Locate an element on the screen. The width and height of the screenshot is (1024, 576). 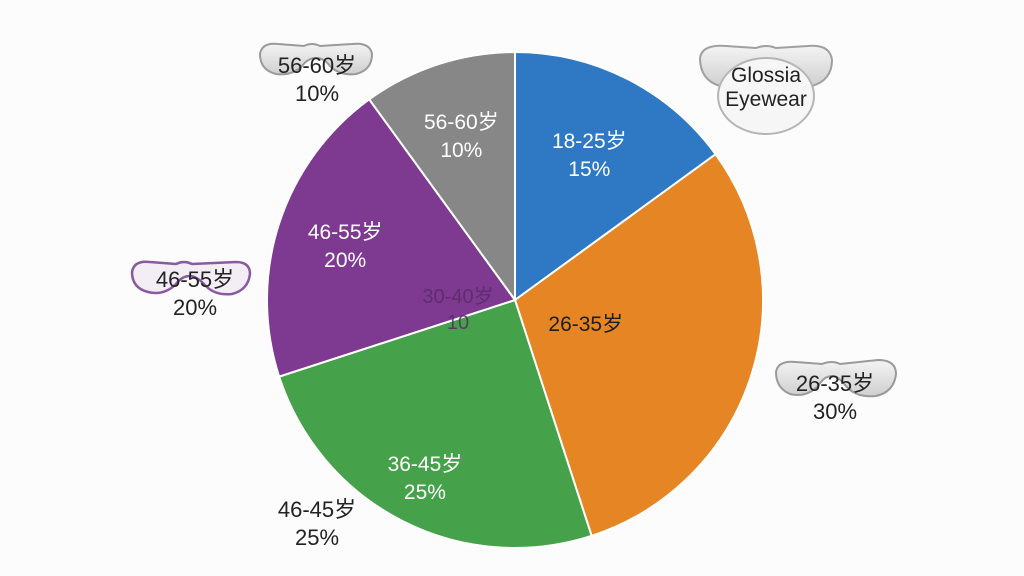
outside-label-text: 46-45岁 is located at coordinates (317, 509).